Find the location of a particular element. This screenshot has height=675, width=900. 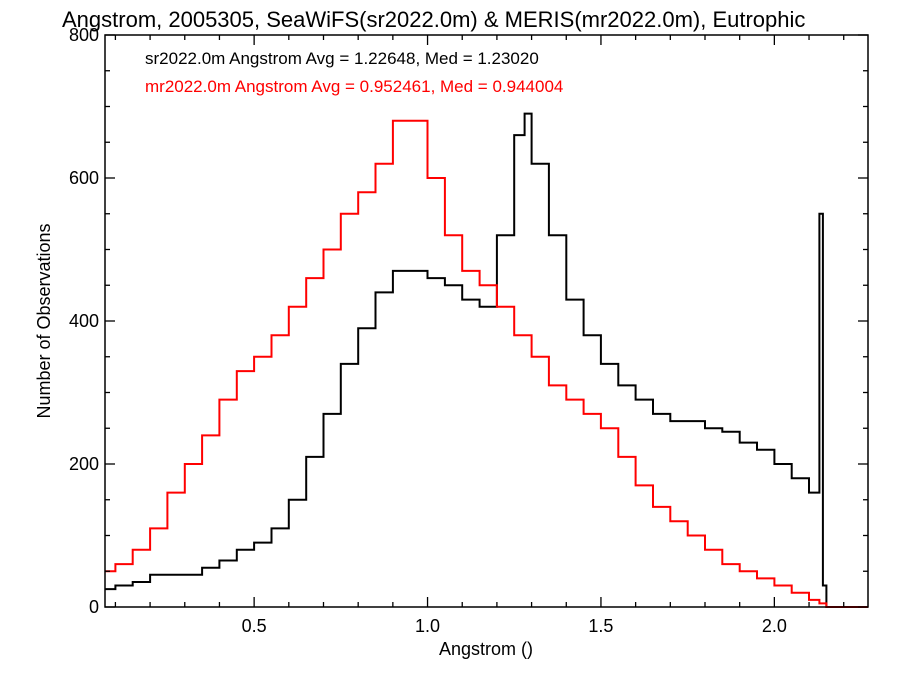

x-tick-label: 1.0 is located at coordinates (427, 626).